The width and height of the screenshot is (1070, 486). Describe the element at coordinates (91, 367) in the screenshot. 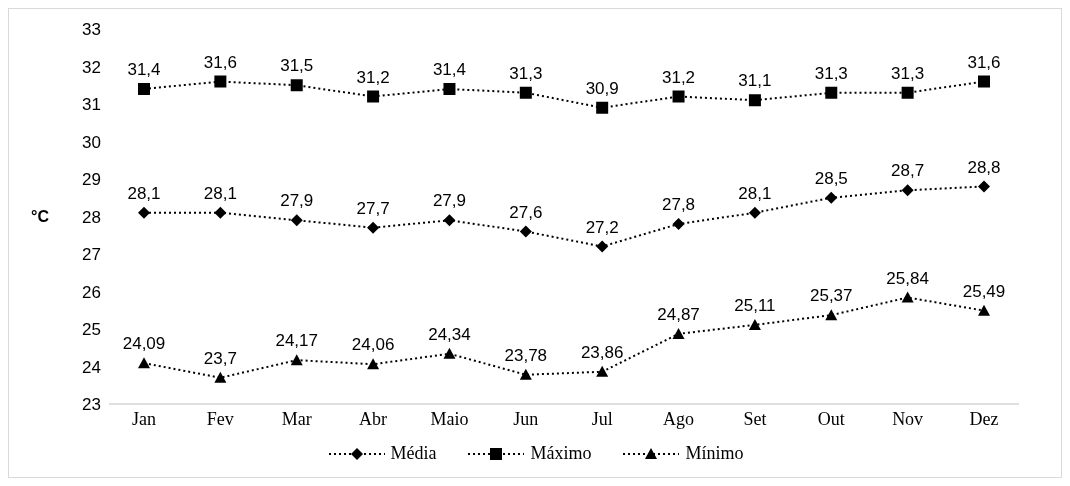

I see `y-tick-label: 24` at that location.